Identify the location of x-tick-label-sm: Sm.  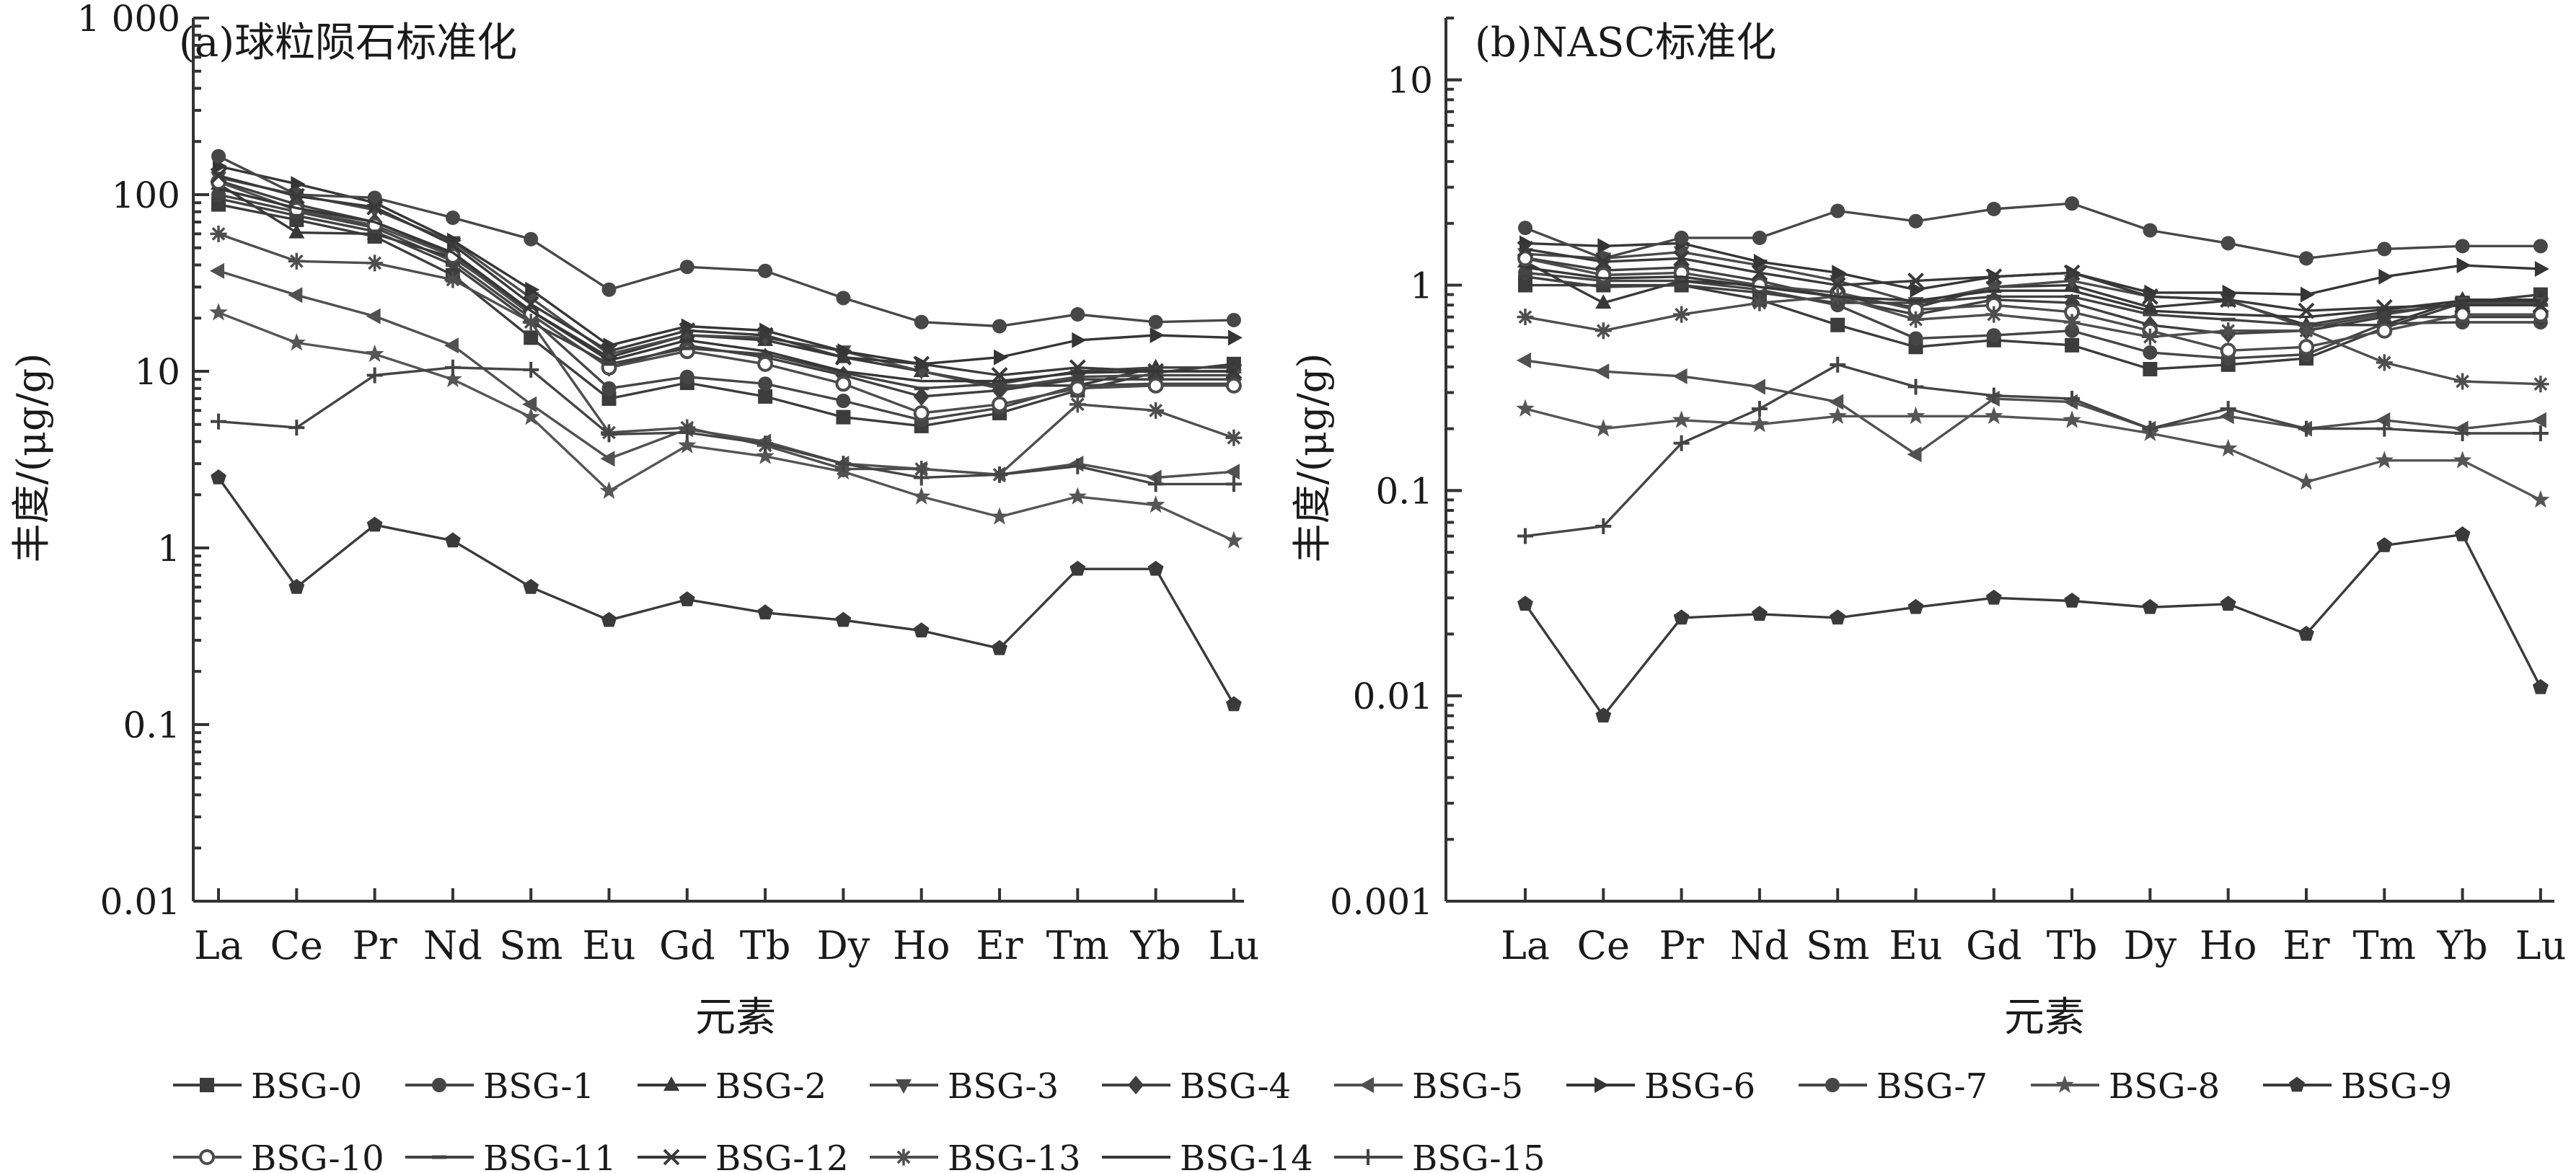
(1837, 946).